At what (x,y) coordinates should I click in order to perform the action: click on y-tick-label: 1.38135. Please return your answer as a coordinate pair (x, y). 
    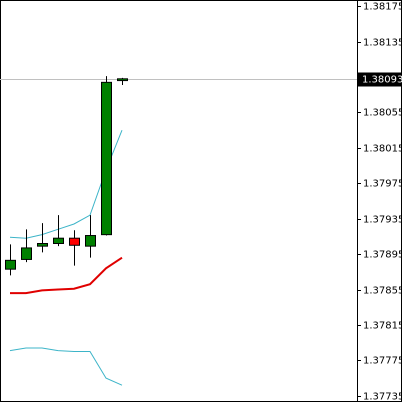
    Looking at the image, I should click on (382, 43).